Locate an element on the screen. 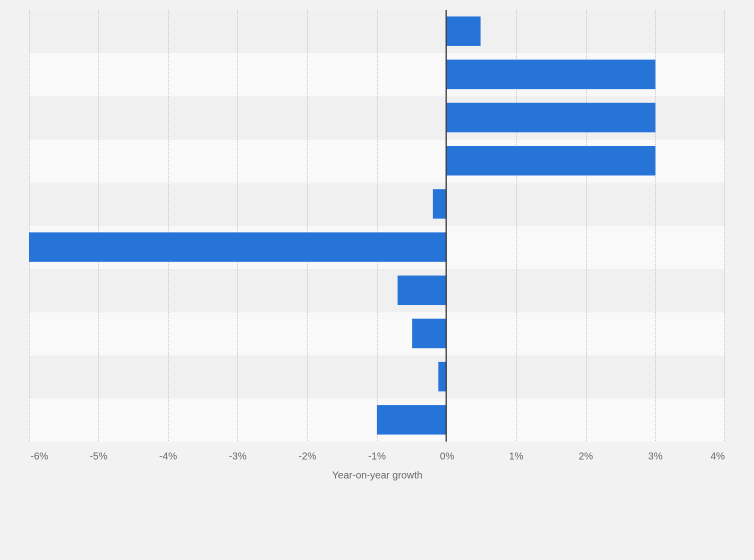 The height and width of the screenshot is (560, 754). svg-text: -4% is located at coordinates (168, 457).